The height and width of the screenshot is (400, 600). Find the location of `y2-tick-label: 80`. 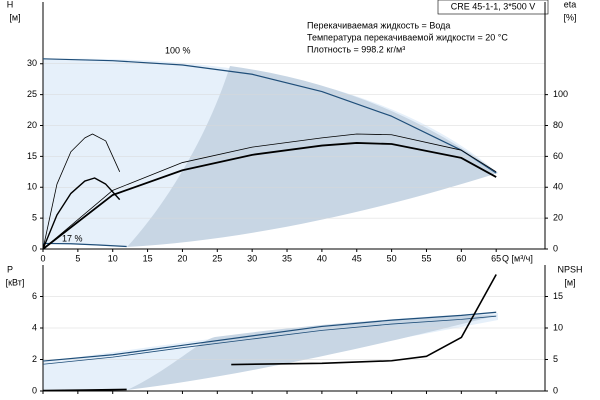

y2-tick-label: 80 is located at coordinates (558, 125).